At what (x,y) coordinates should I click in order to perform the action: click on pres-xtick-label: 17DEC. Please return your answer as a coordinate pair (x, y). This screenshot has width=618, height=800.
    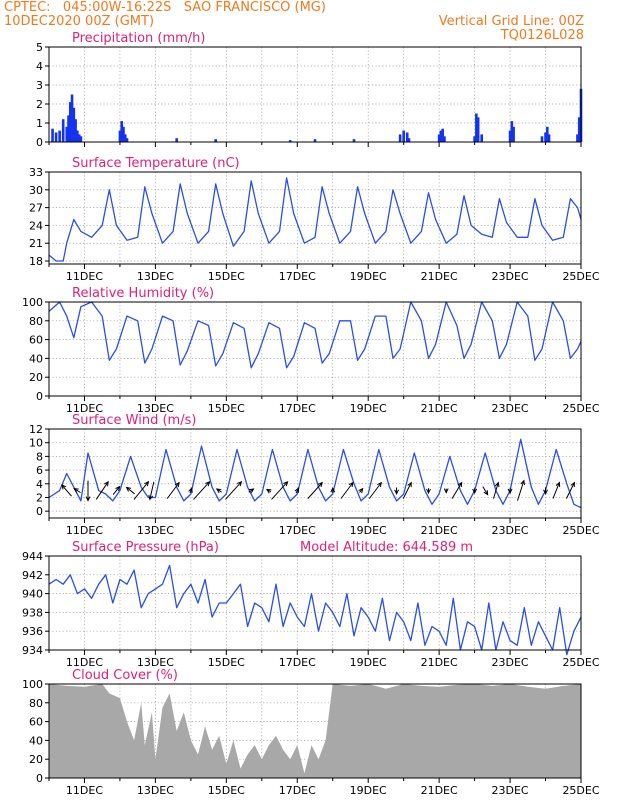
    Looking at the image, I should click on (297, 662).